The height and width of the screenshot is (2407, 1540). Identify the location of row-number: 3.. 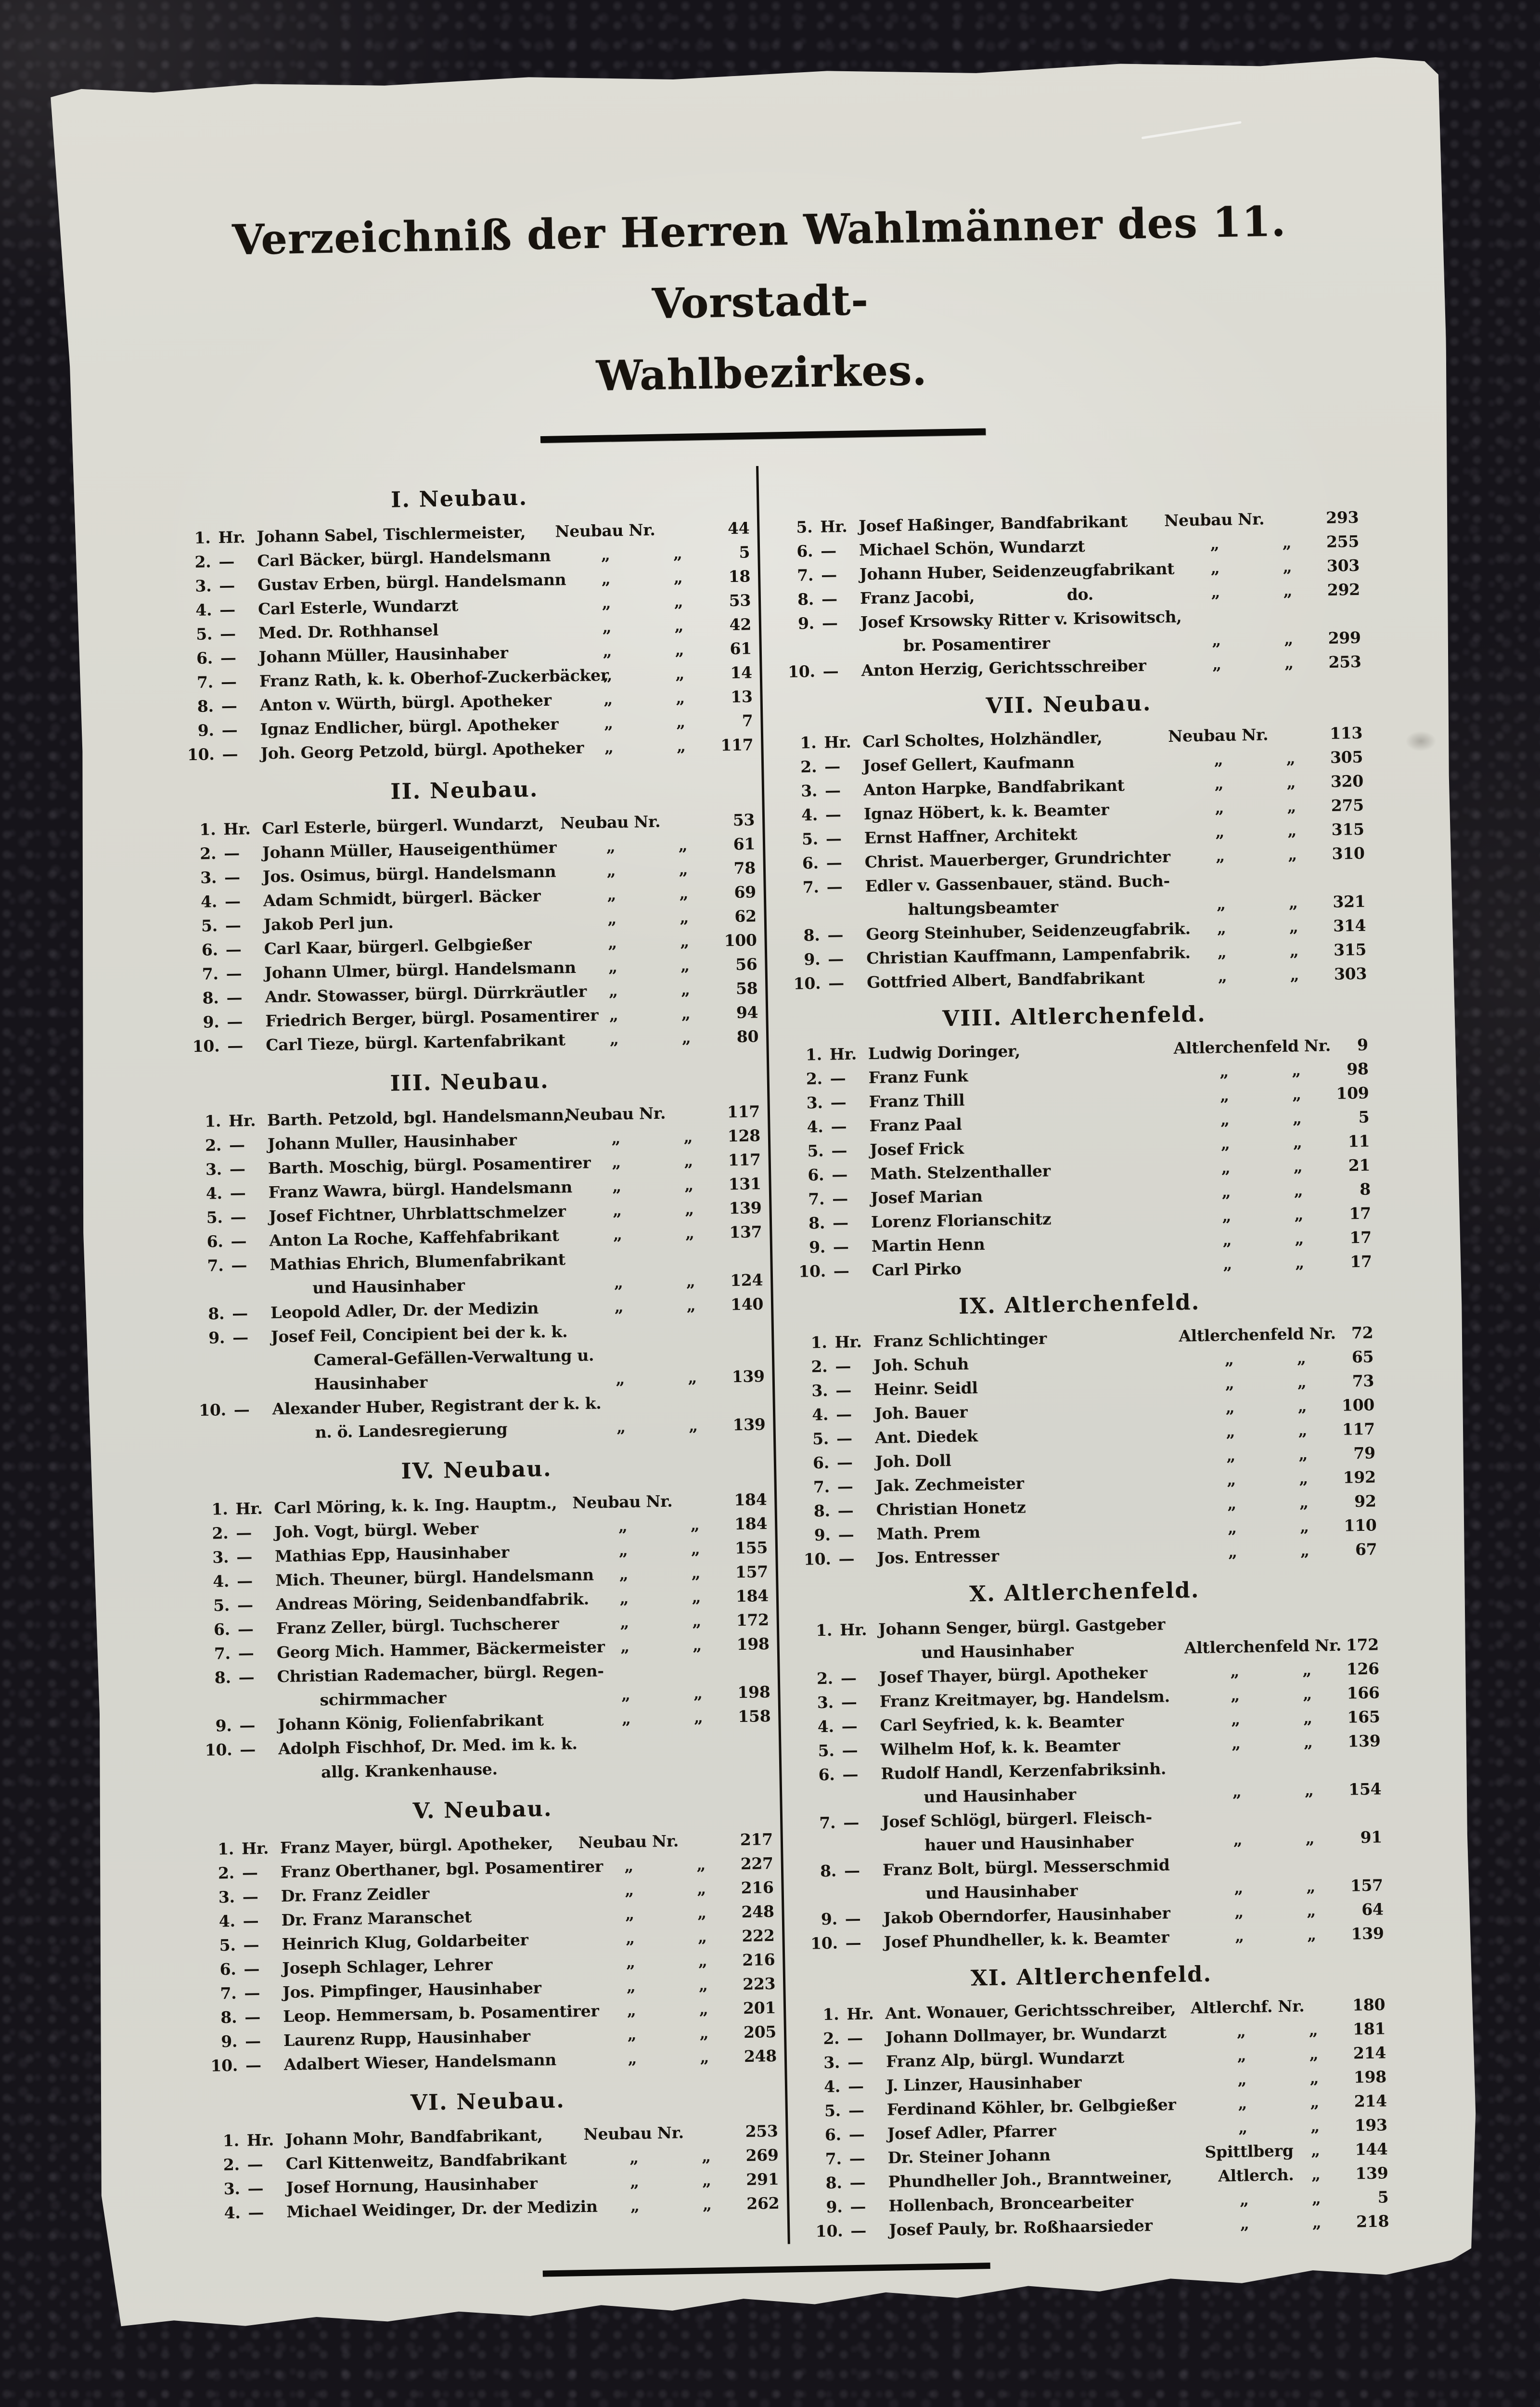
(819, 1391).